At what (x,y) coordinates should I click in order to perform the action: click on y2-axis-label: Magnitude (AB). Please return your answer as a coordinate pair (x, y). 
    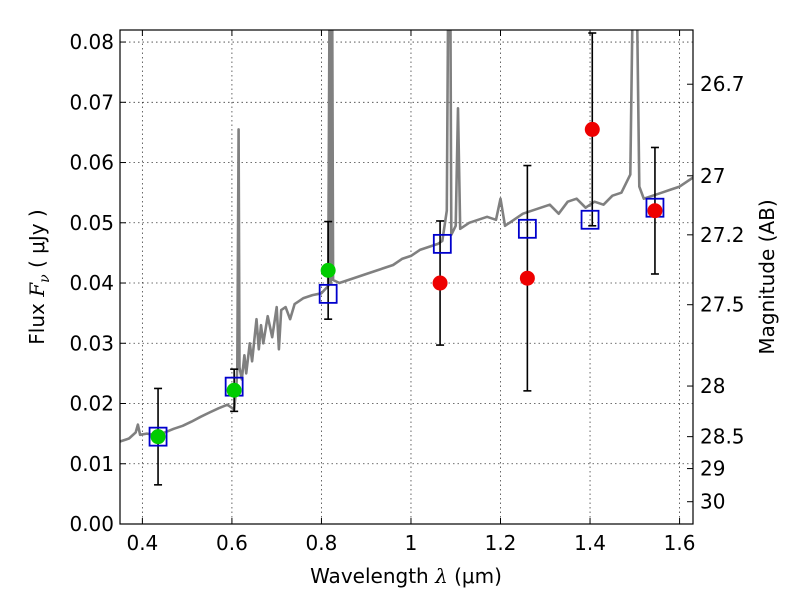
    Looking at the image, I should click on (767, 276).